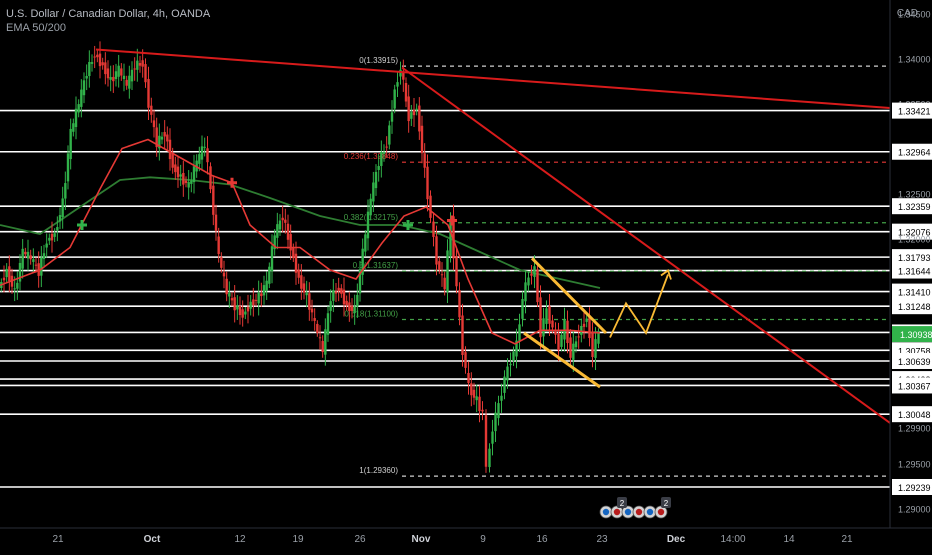 The width and height of the screenshot is (932, 555). Describe the element at coordinates (914, 195) in the screenshot. I see `price-tick-label: 1.32500` at that location.